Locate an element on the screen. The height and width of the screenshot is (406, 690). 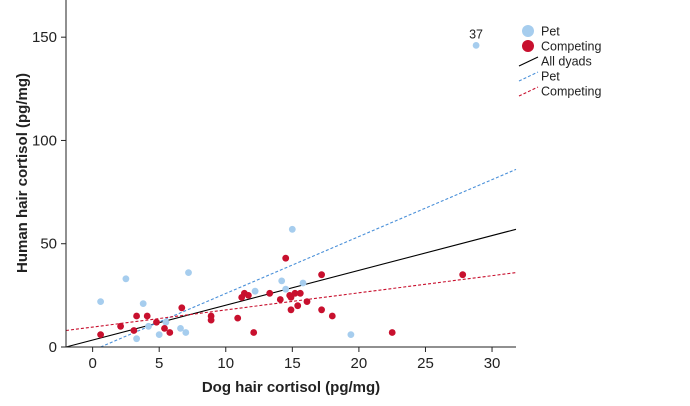
legend-label-all-dyads: All dyads is located at coordinates (566, 62).